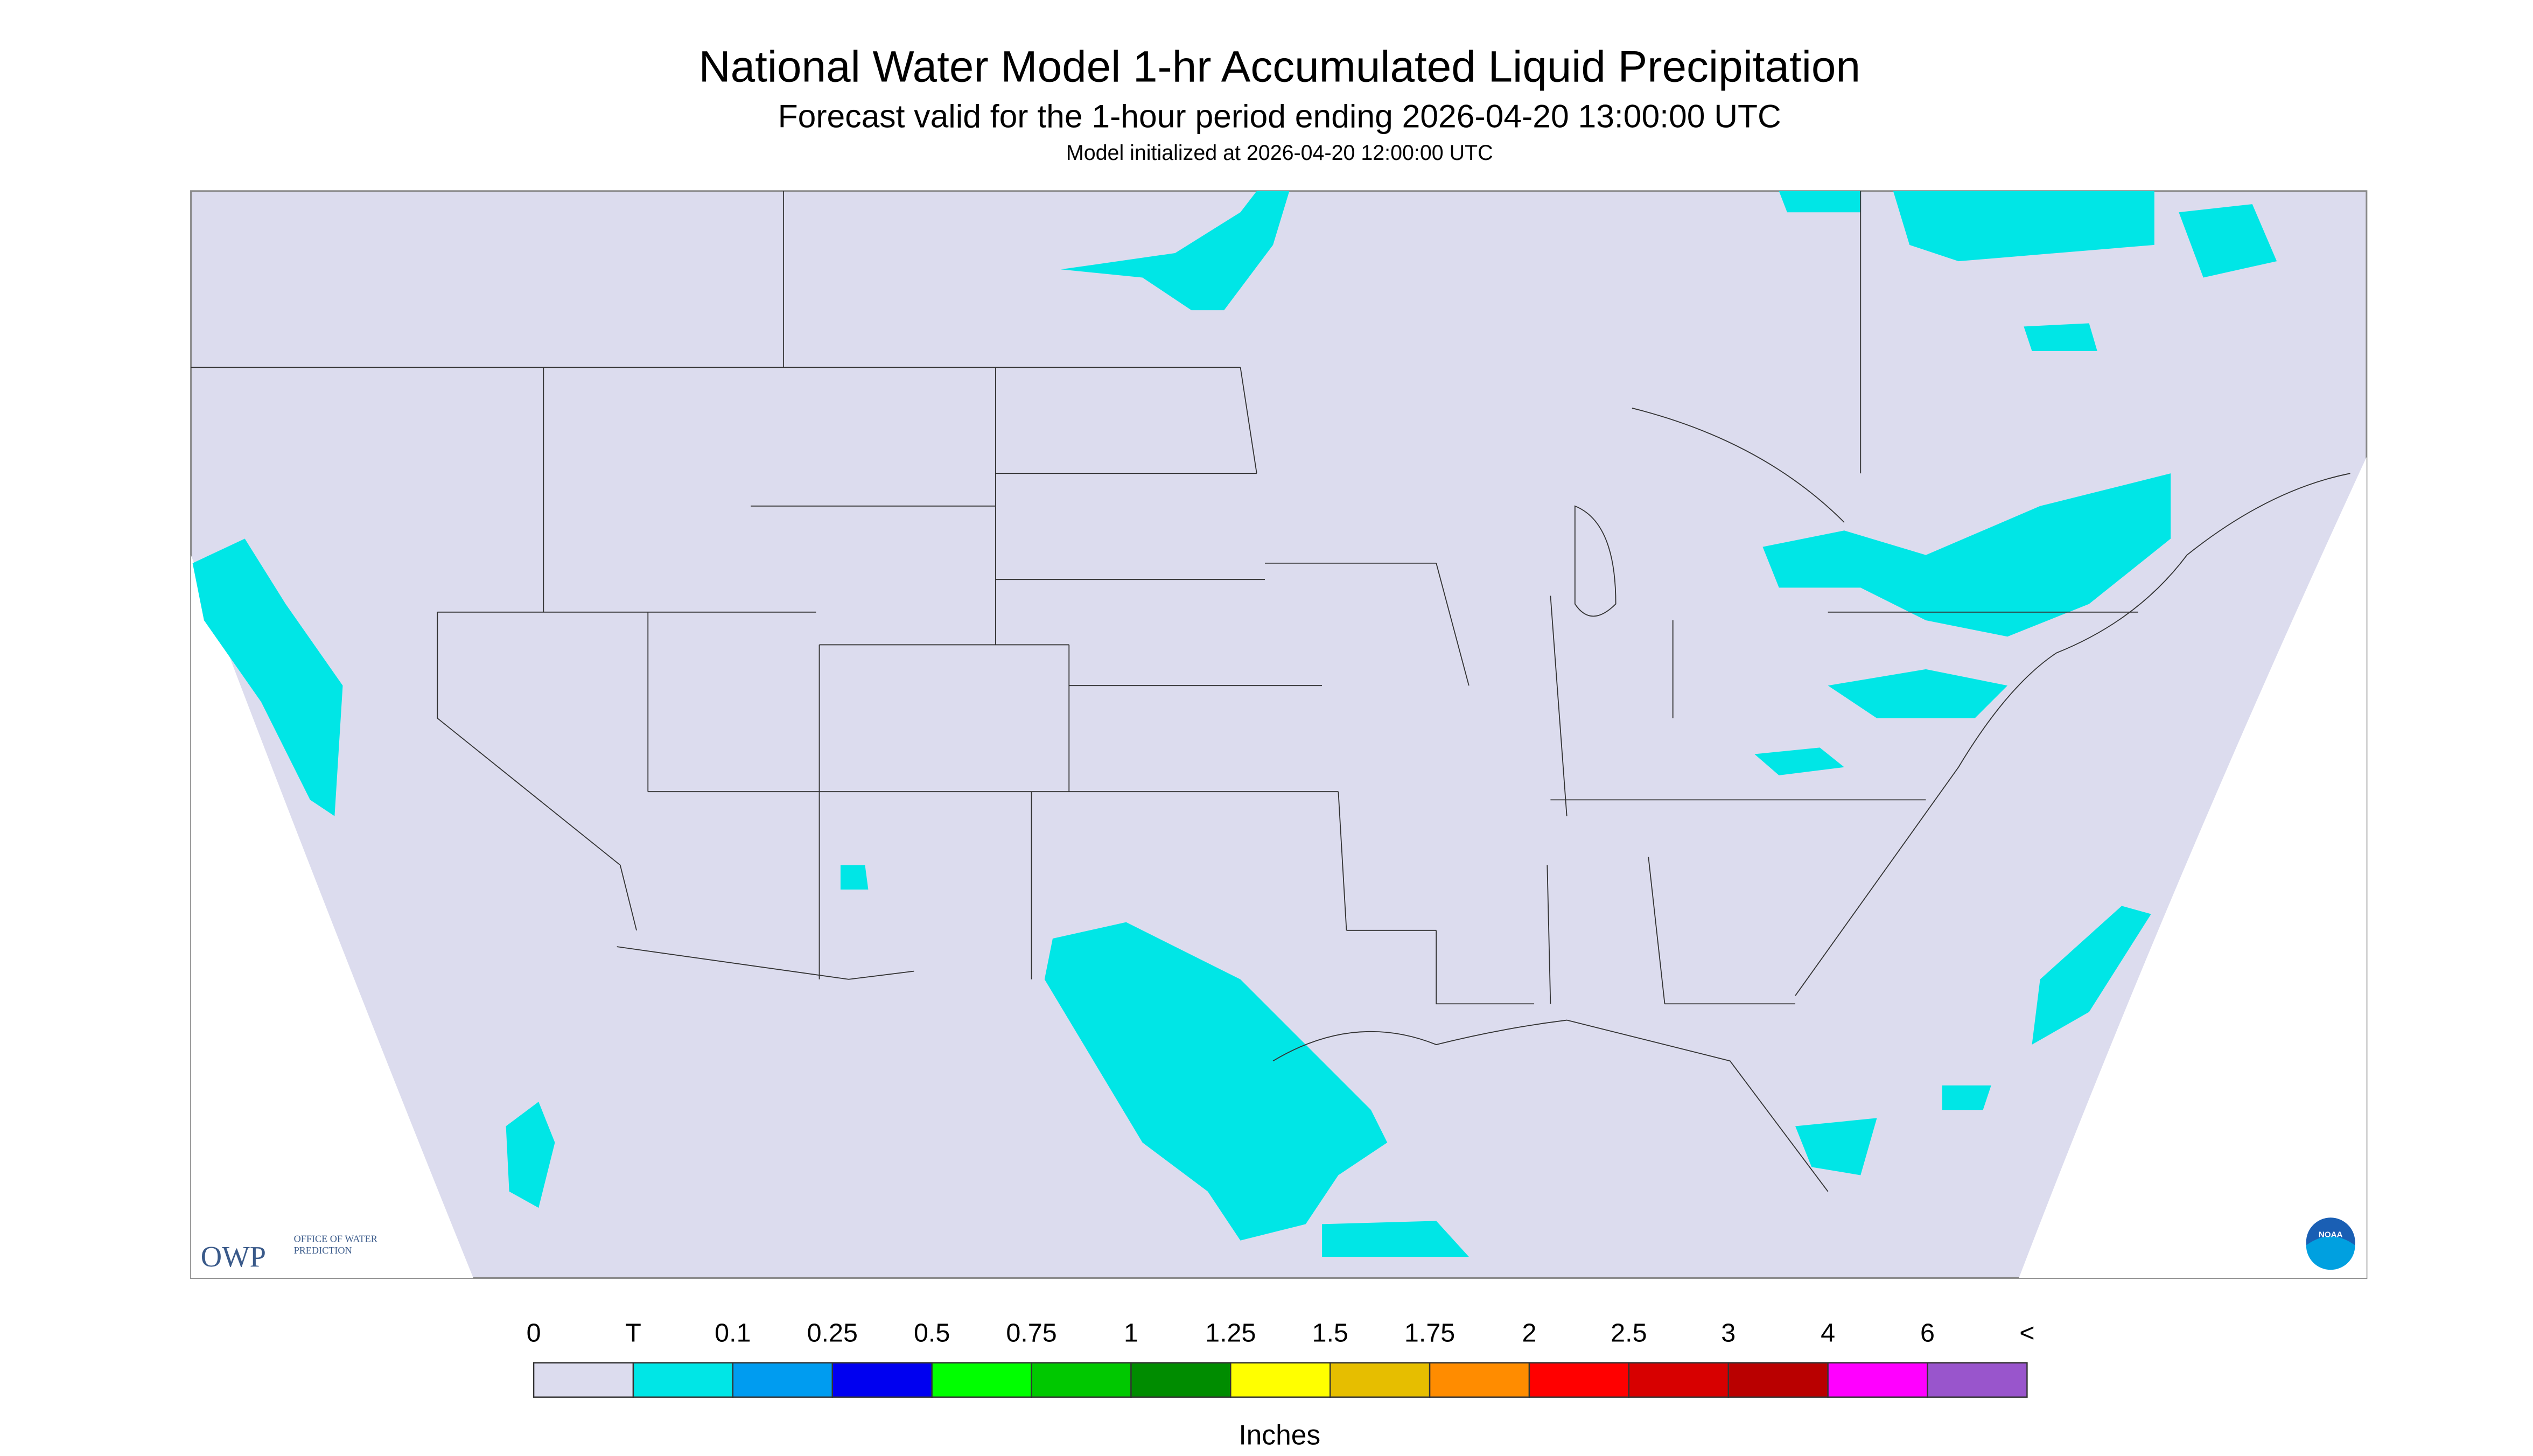  I want to click on legend-label: 0.25, so click(832, 1333).